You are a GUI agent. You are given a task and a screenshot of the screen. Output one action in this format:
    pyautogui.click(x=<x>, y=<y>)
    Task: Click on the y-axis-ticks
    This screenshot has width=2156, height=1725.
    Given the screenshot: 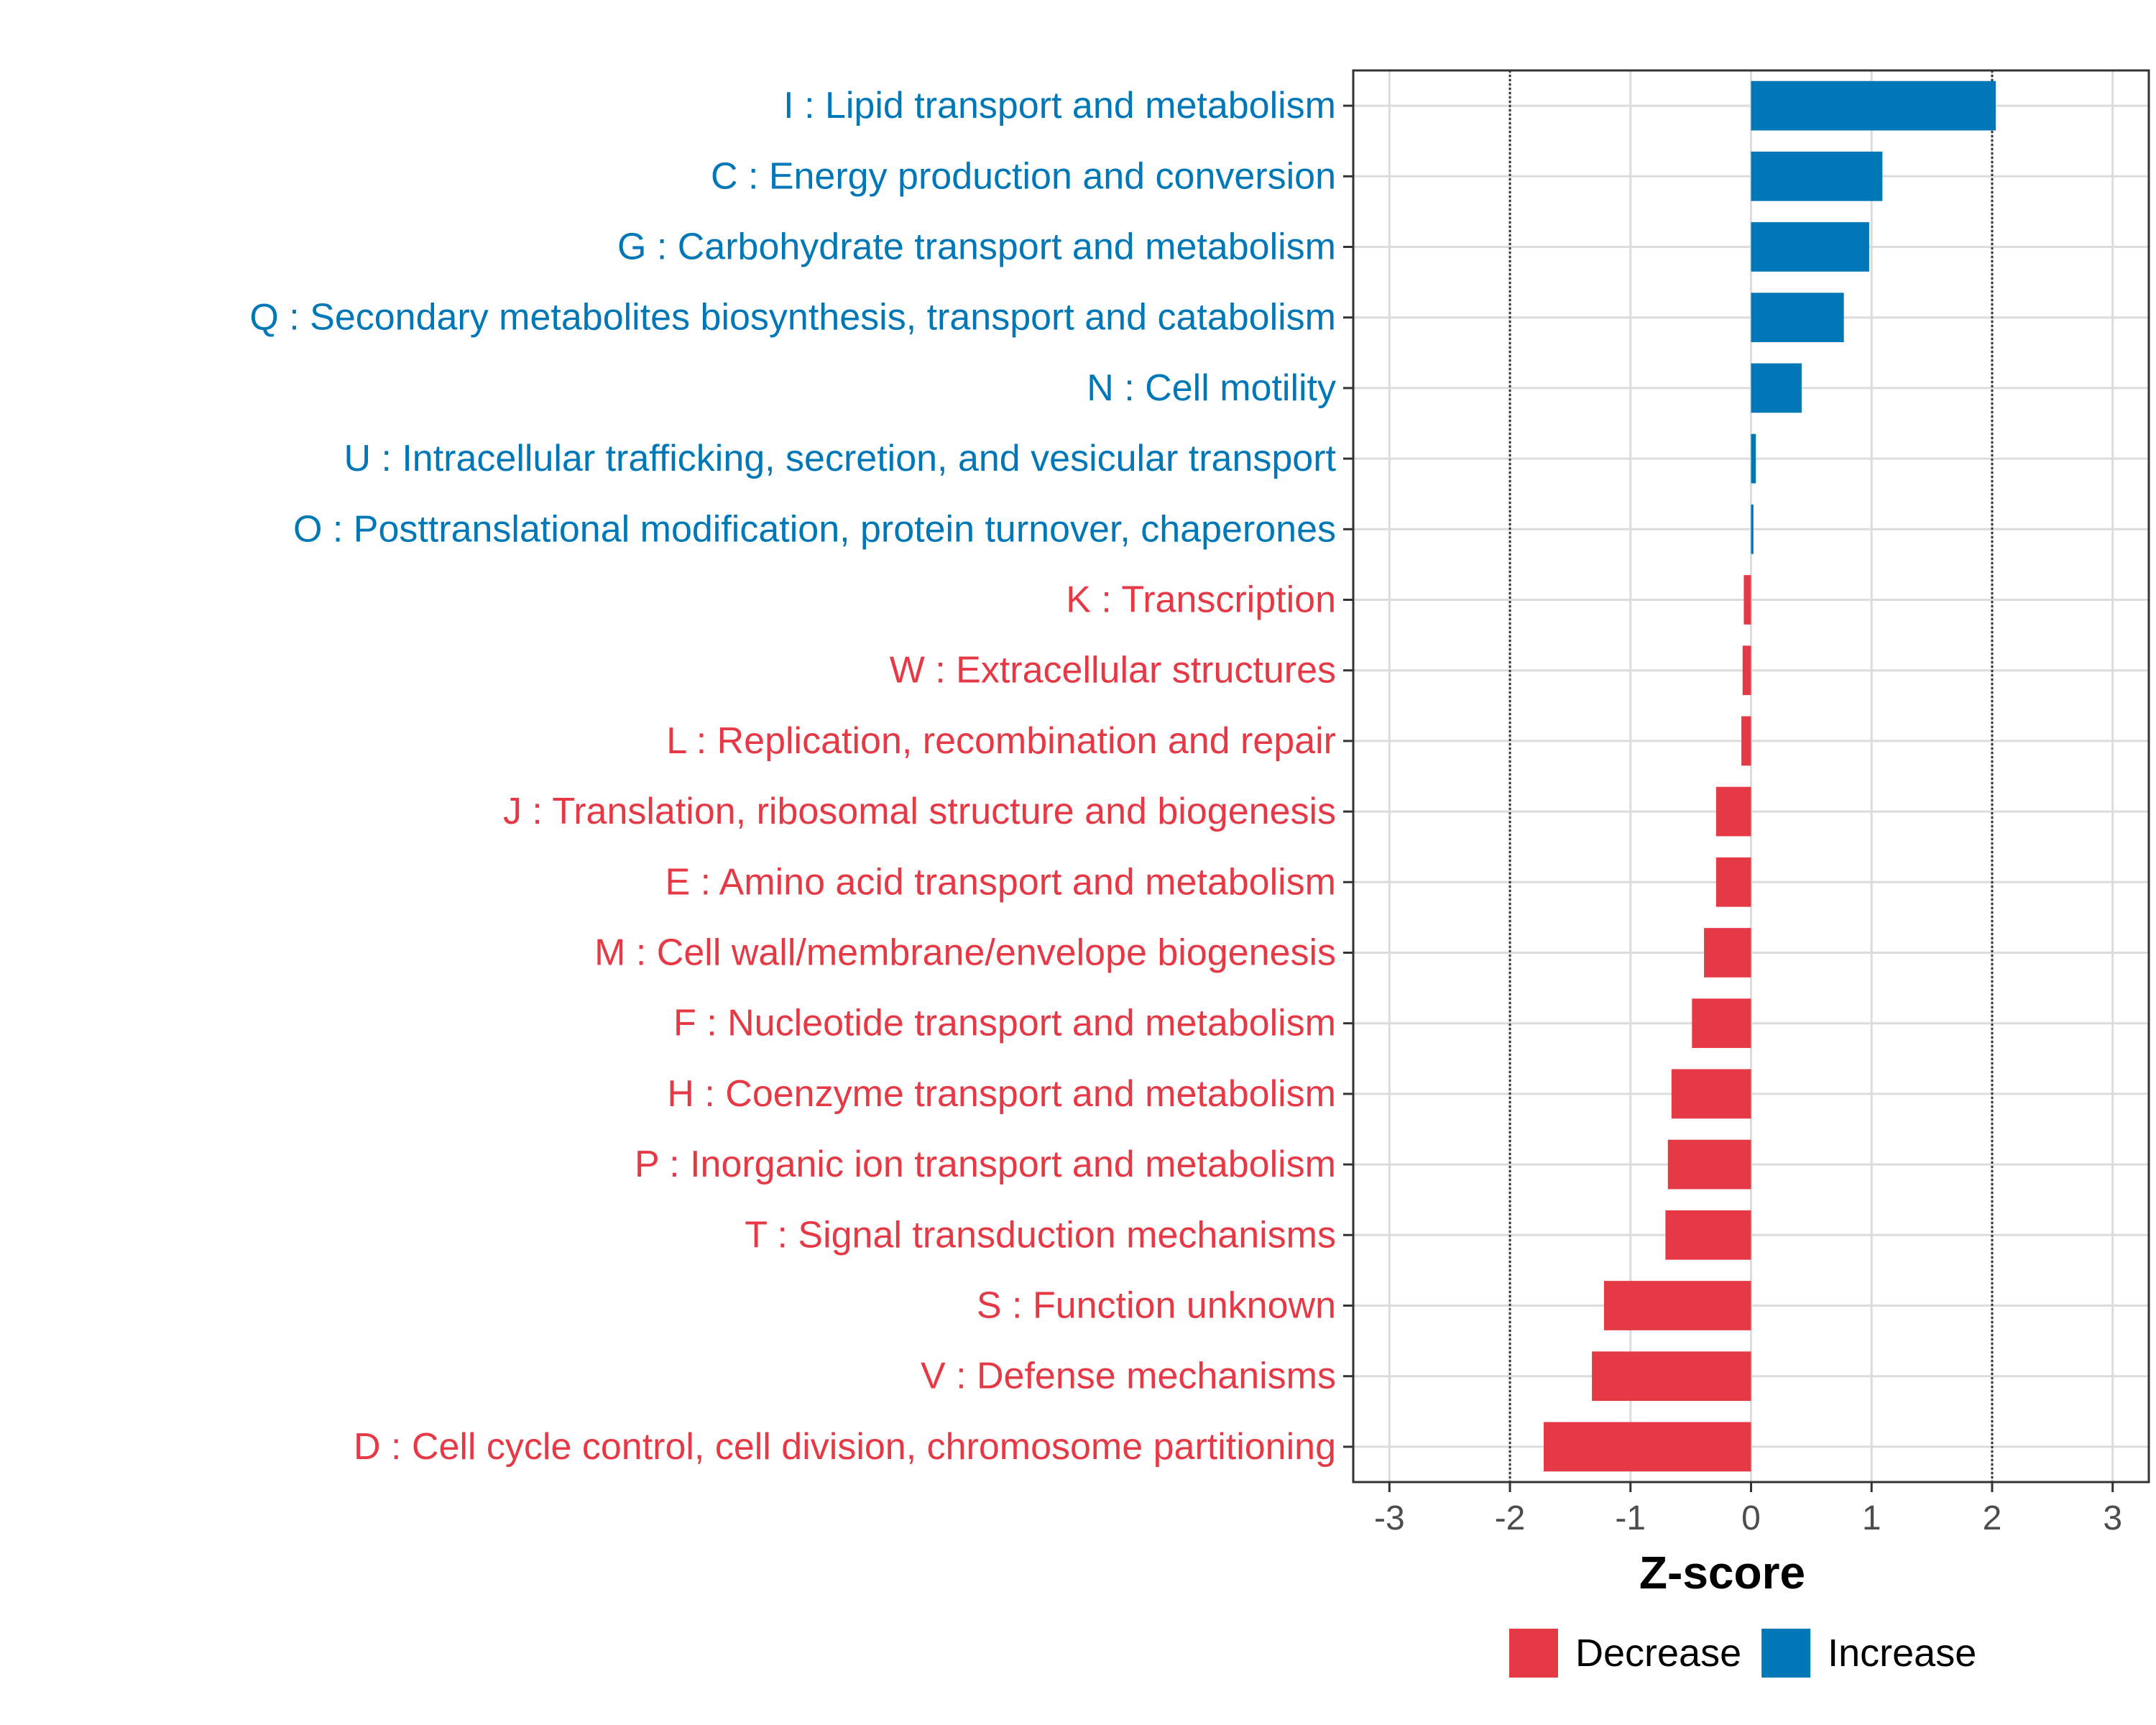 What is the action you would take?
    pyautogui.click(x=1348, y=776)
    